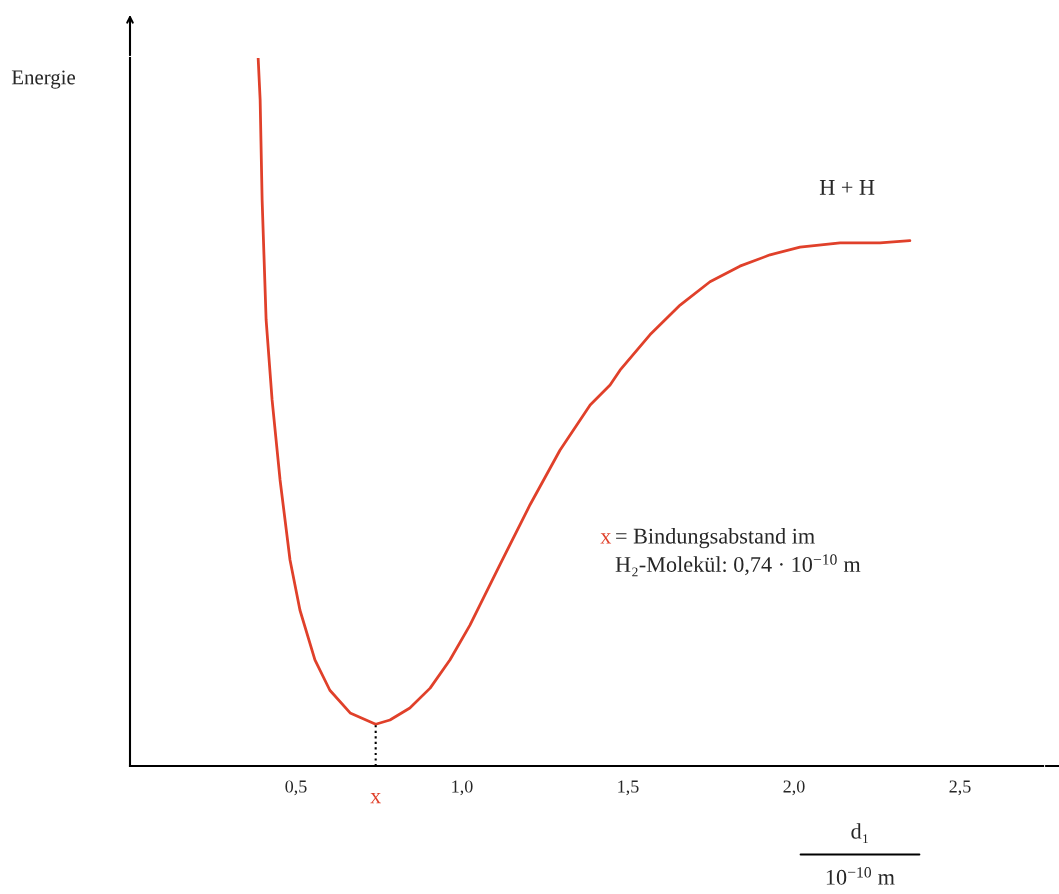  Describe the element at coordinates (628, 788) in the screenshot. I see `x-tick-label: 1,5` at that location.